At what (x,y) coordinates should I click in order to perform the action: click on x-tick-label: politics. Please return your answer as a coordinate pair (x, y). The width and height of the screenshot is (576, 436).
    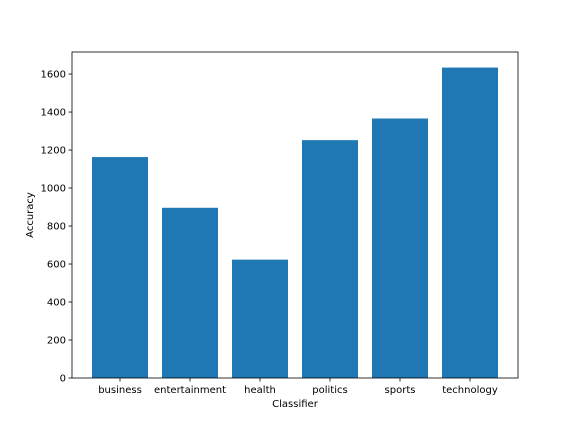
    Looking at the image, I should click on (329, 390).